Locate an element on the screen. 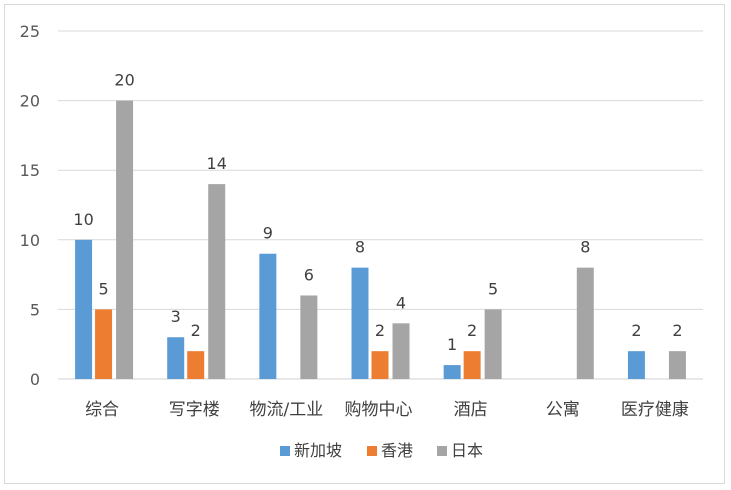 The width and height of the screenshot is (731, 490). category-label: 综合 is located at coordinates (102, 410).